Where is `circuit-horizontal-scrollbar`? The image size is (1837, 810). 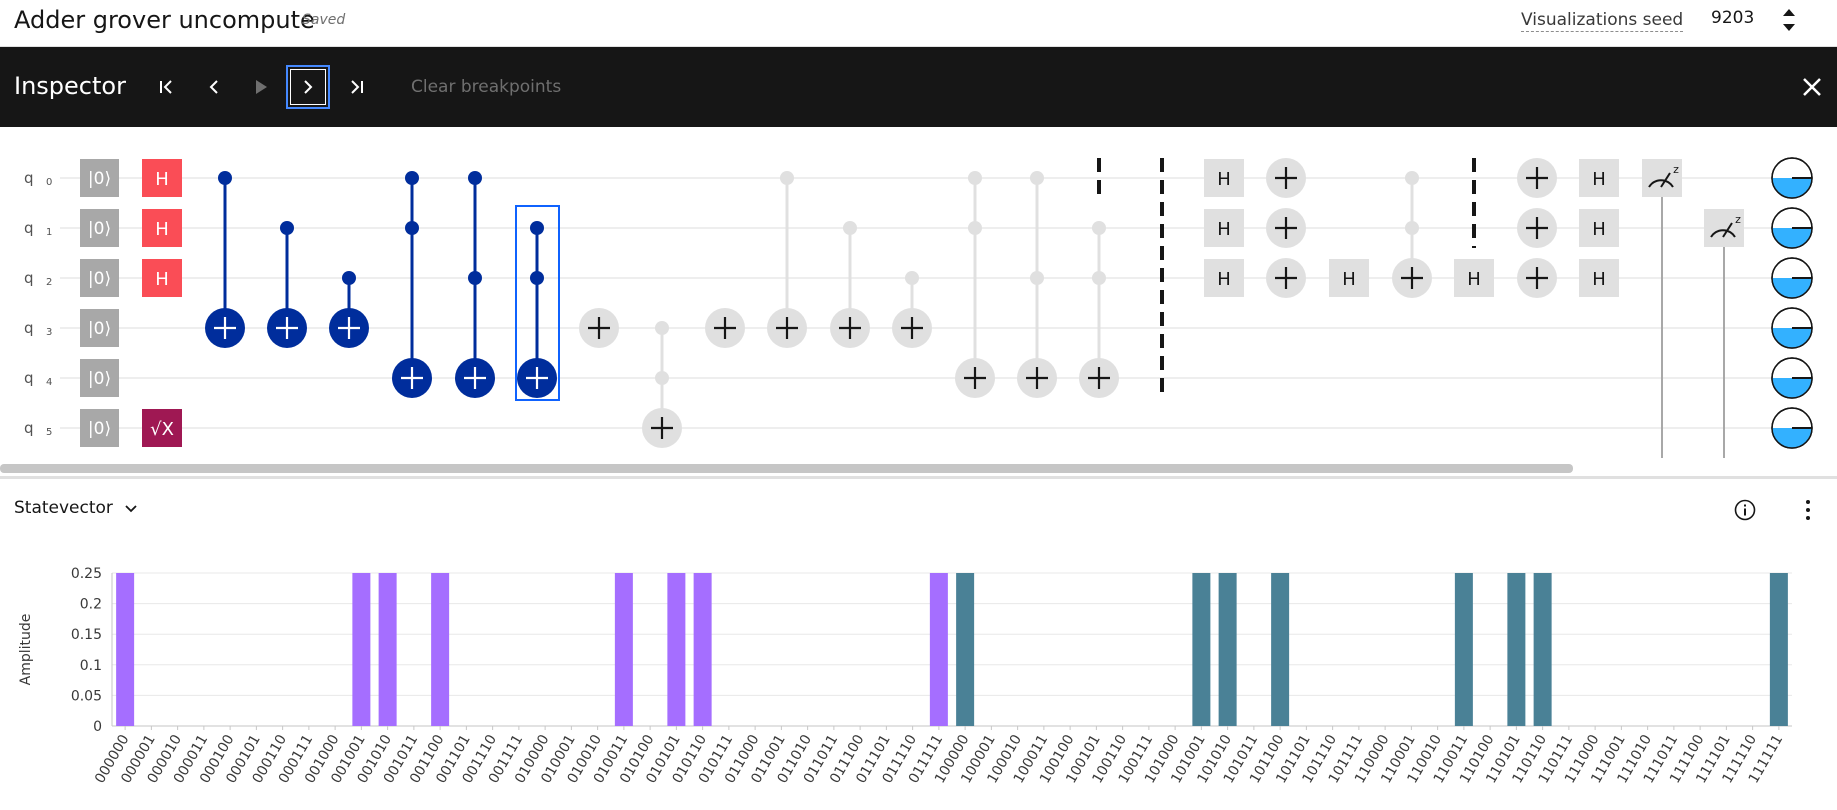
circuit-horizontal-scrollbar is located at coordinates (786, 468).